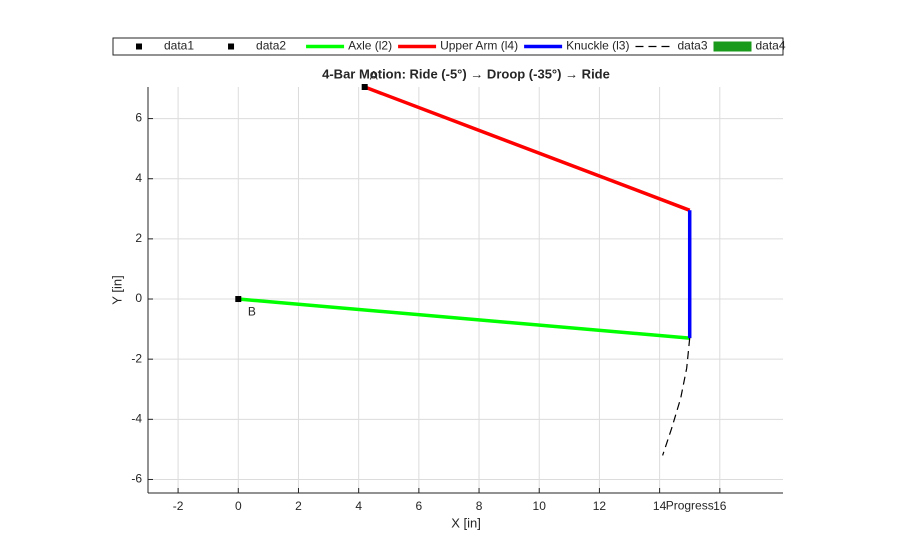  What do you see at coordinates (271, 46) in the screenshot?
I see `legend-label: data2` at bounding box center [271, 46].